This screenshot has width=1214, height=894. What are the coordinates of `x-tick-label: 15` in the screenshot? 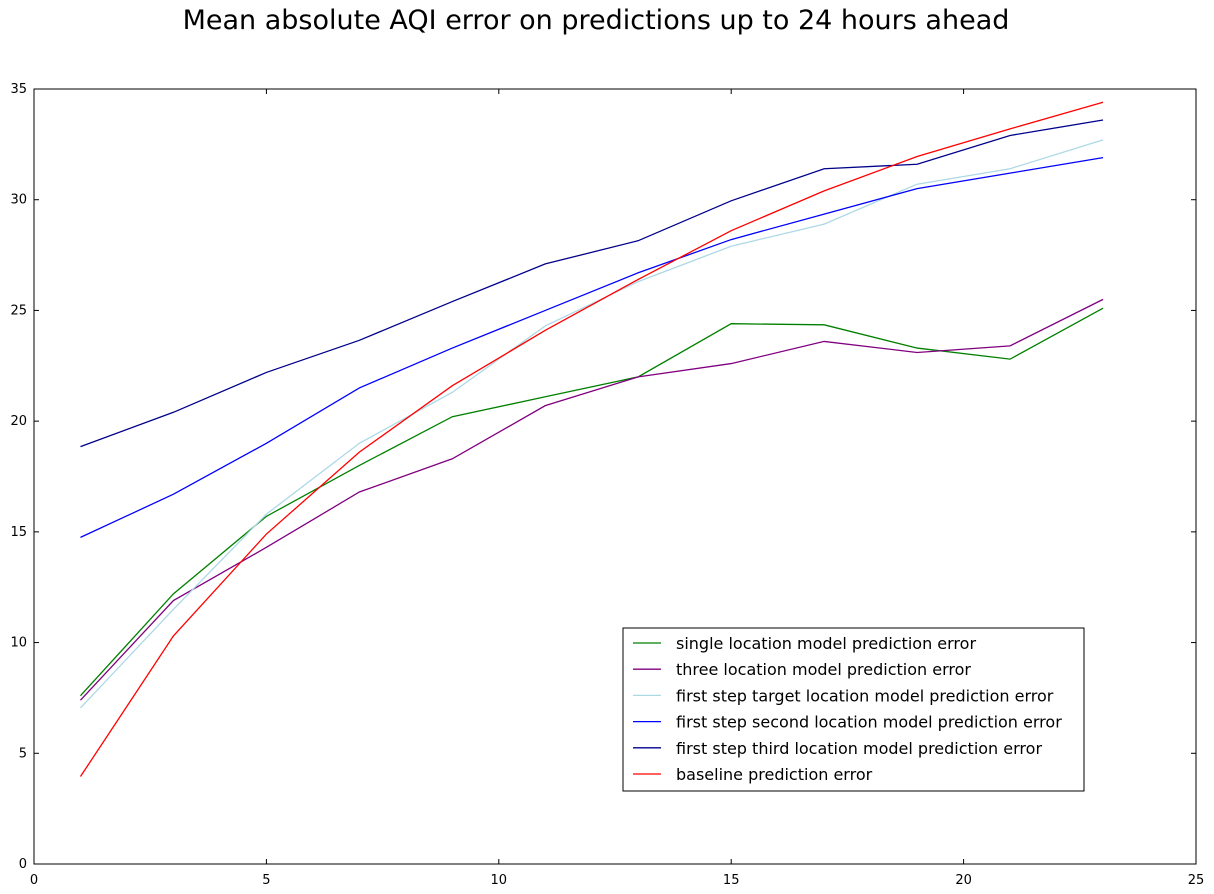 It's located at (731, 880).